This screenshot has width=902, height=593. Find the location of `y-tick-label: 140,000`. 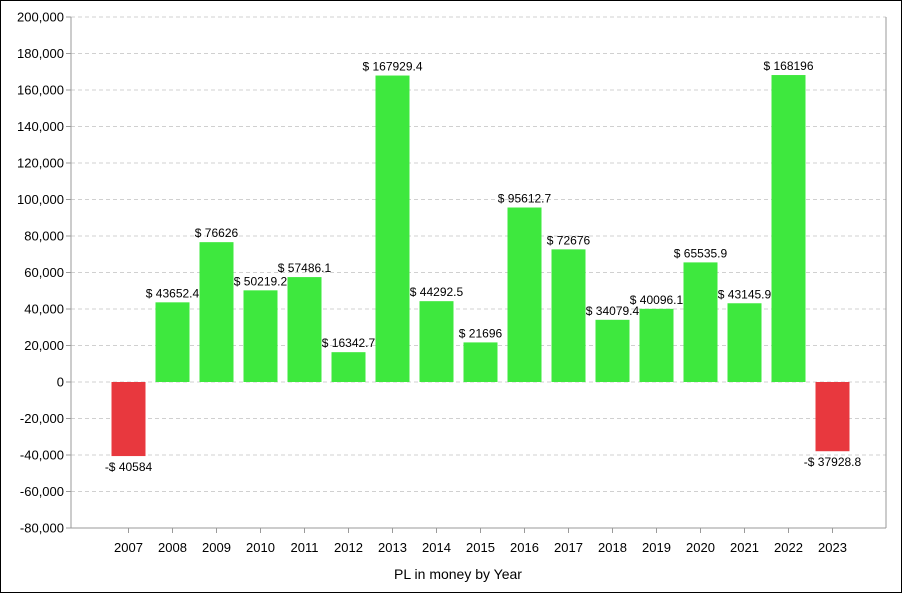

y-tick-label: 140,000 is located at coordinates (40, 126).